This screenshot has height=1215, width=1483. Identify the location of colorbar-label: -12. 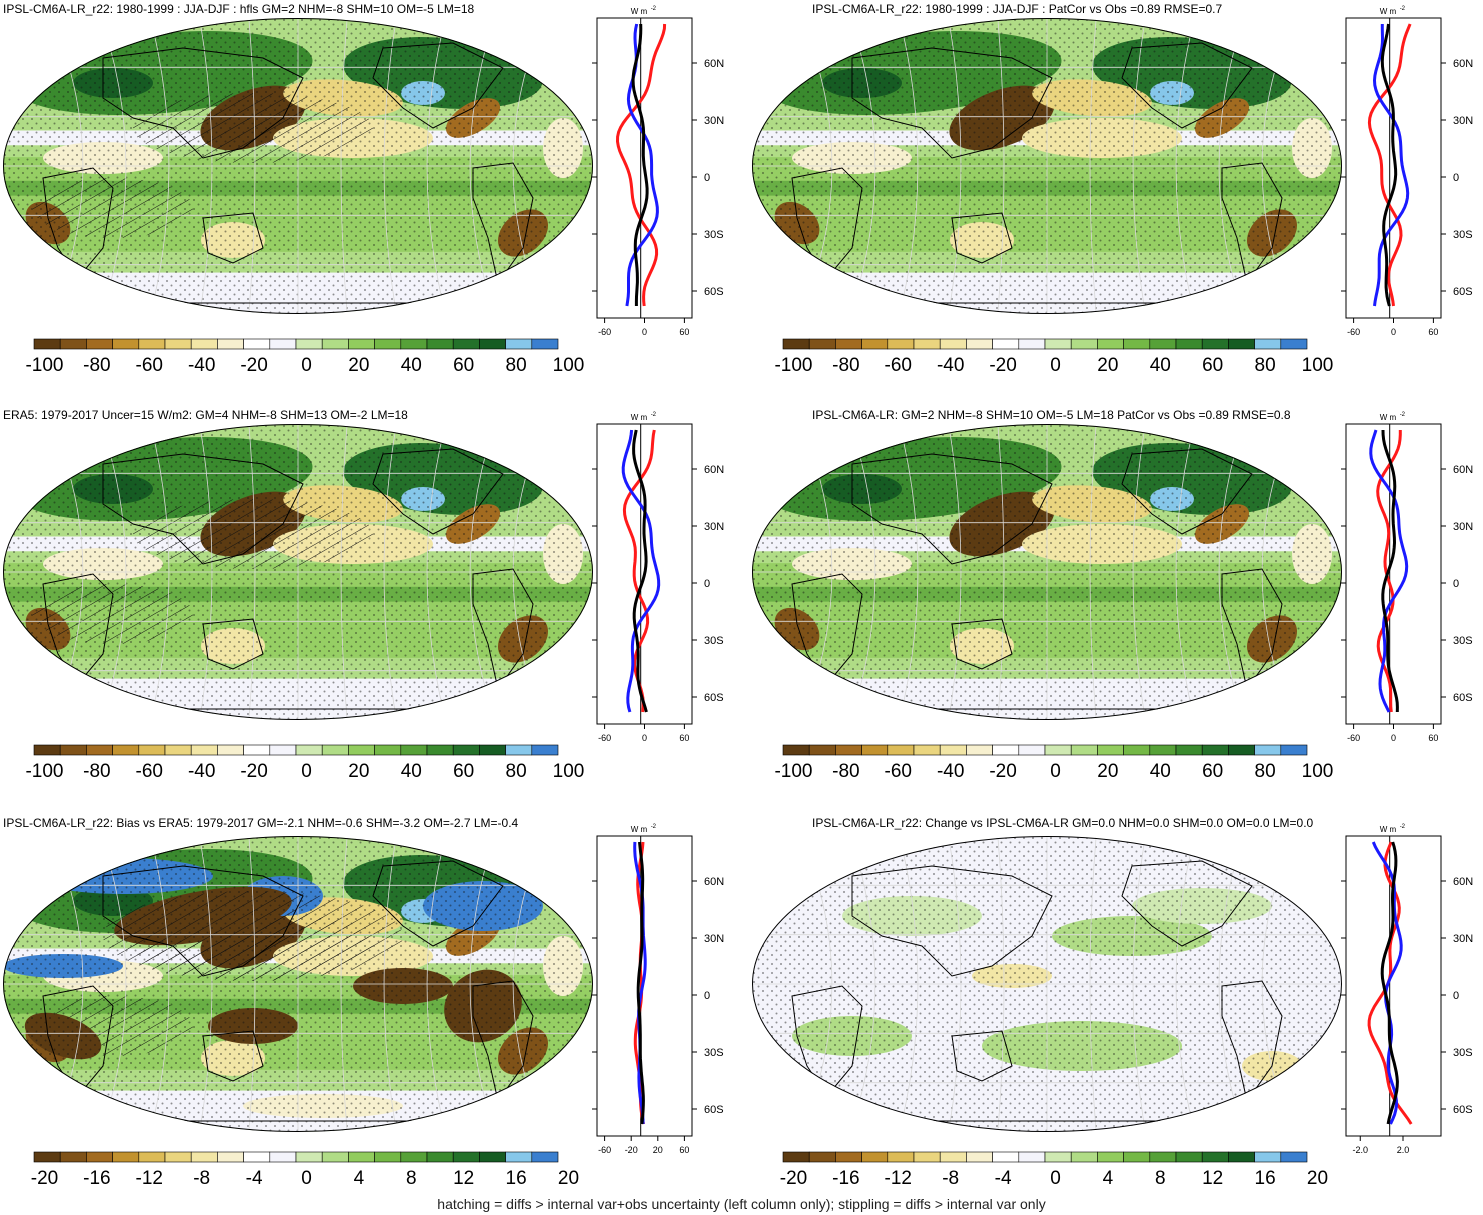
(898, 1178).